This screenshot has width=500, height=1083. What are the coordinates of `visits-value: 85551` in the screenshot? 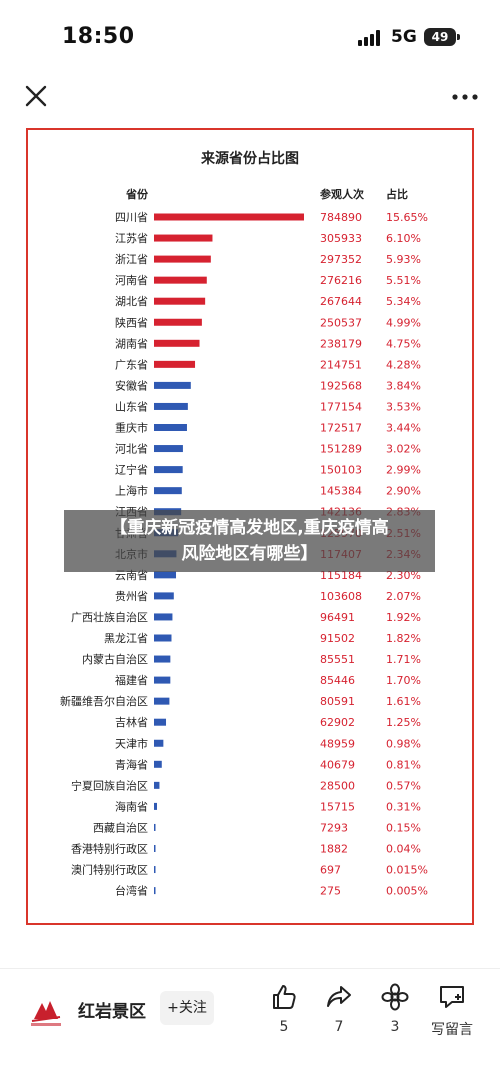 It's located at (337, 659).